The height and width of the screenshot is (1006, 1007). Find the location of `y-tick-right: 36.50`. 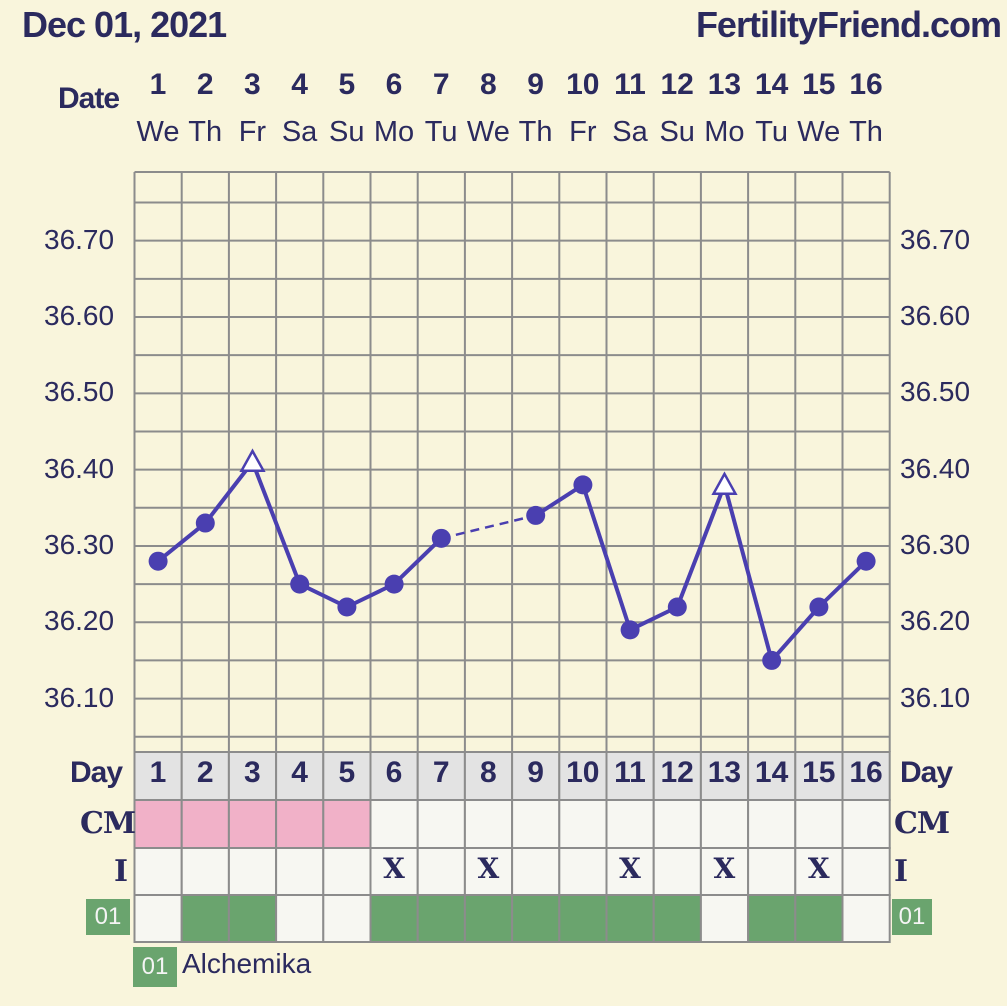

y-tick-right: 36.50 is located at coordinates (935, 392).